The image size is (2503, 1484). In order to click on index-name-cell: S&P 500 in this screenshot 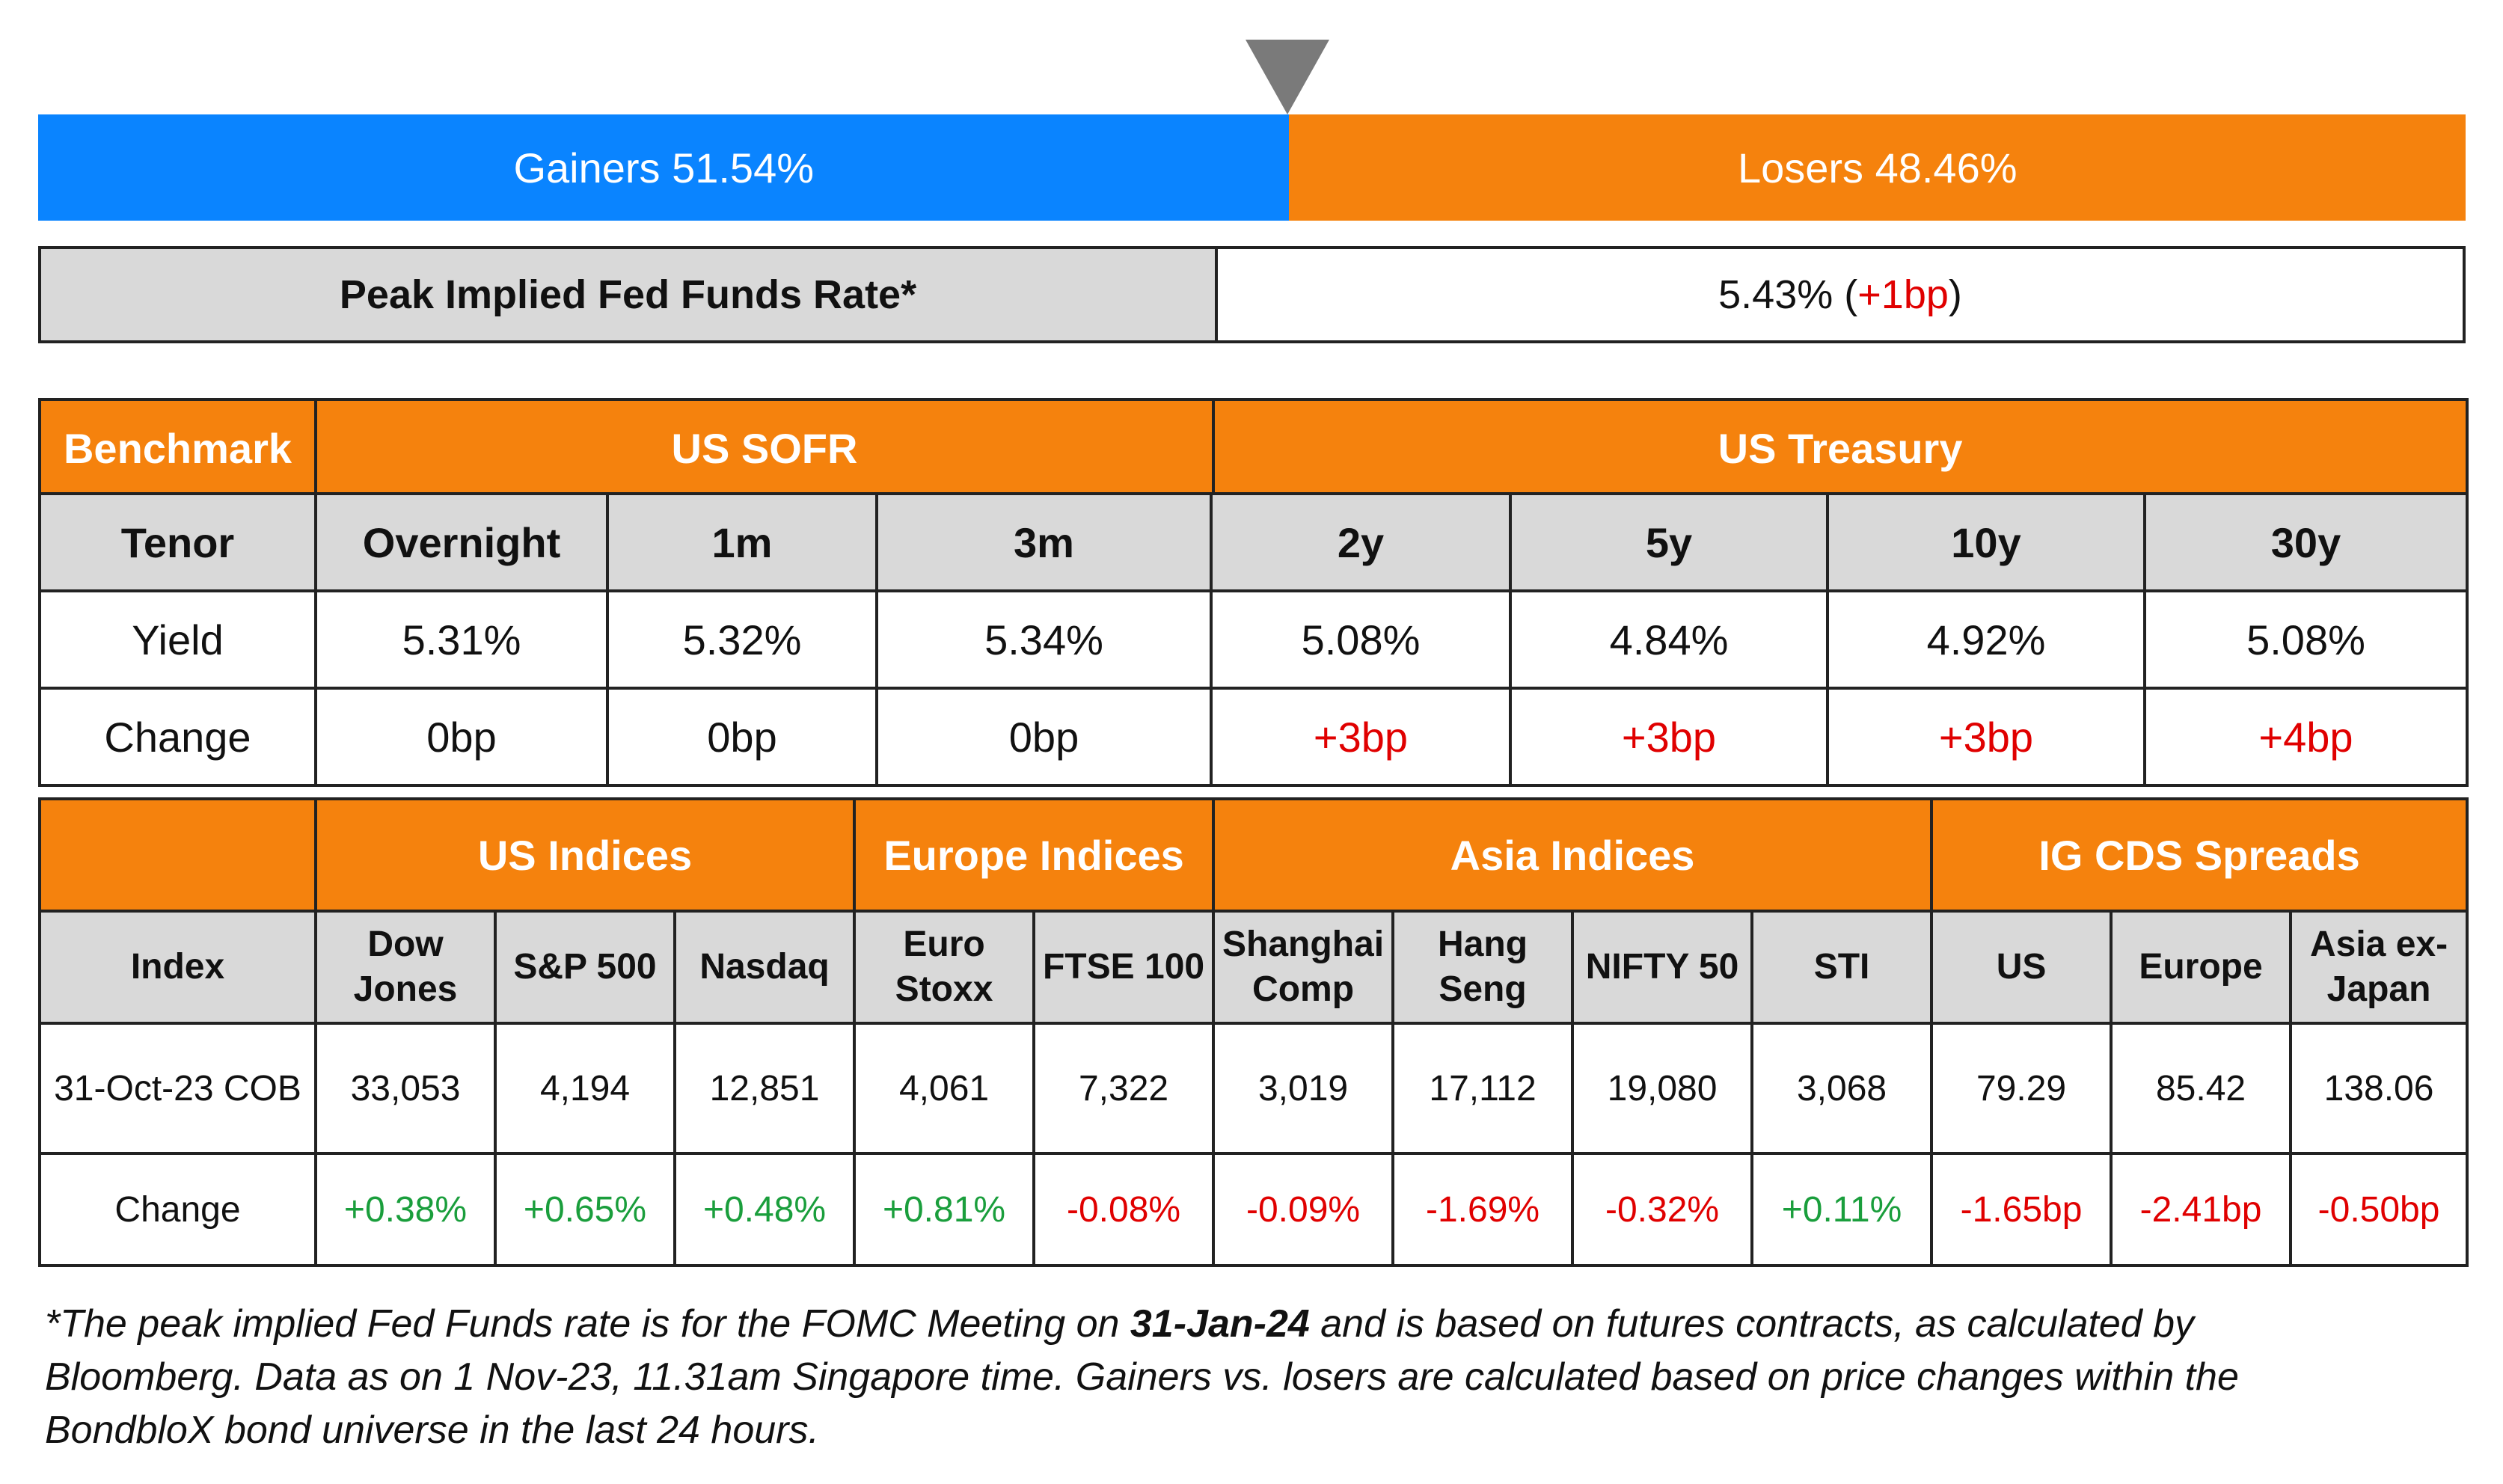, I will do `click(585, 967)`.